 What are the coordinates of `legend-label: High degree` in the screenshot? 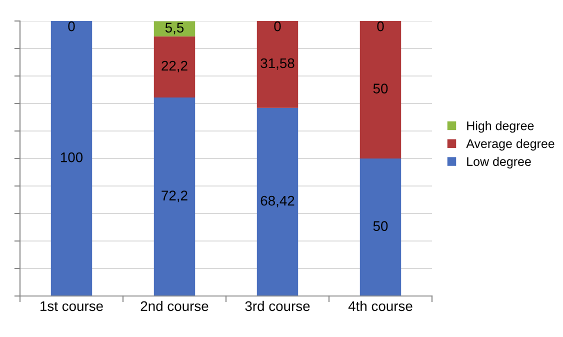 It's located at (500, 127).